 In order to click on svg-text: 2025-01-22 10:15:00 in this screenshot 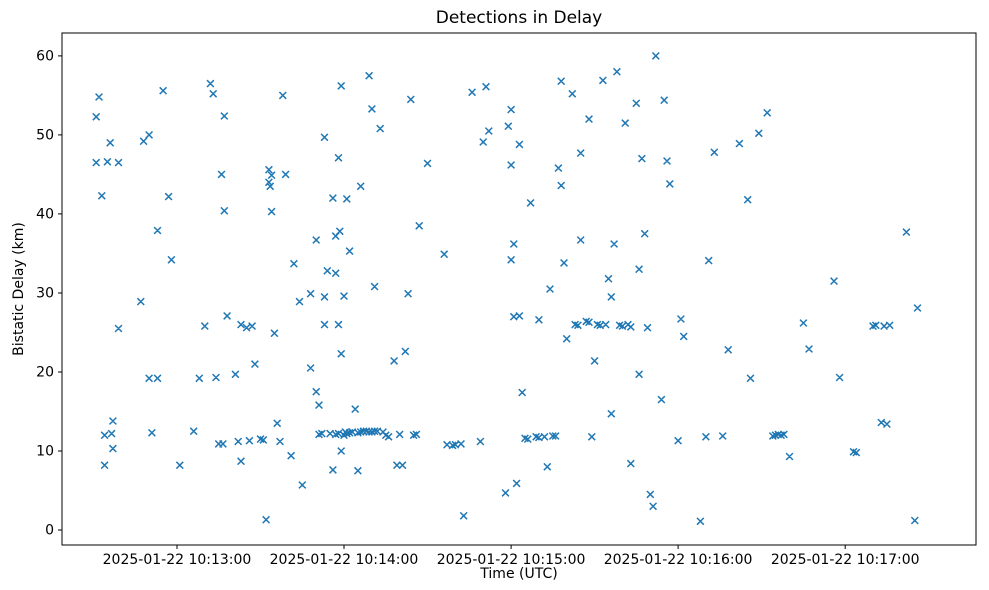, I will do `click(511, 560)`.